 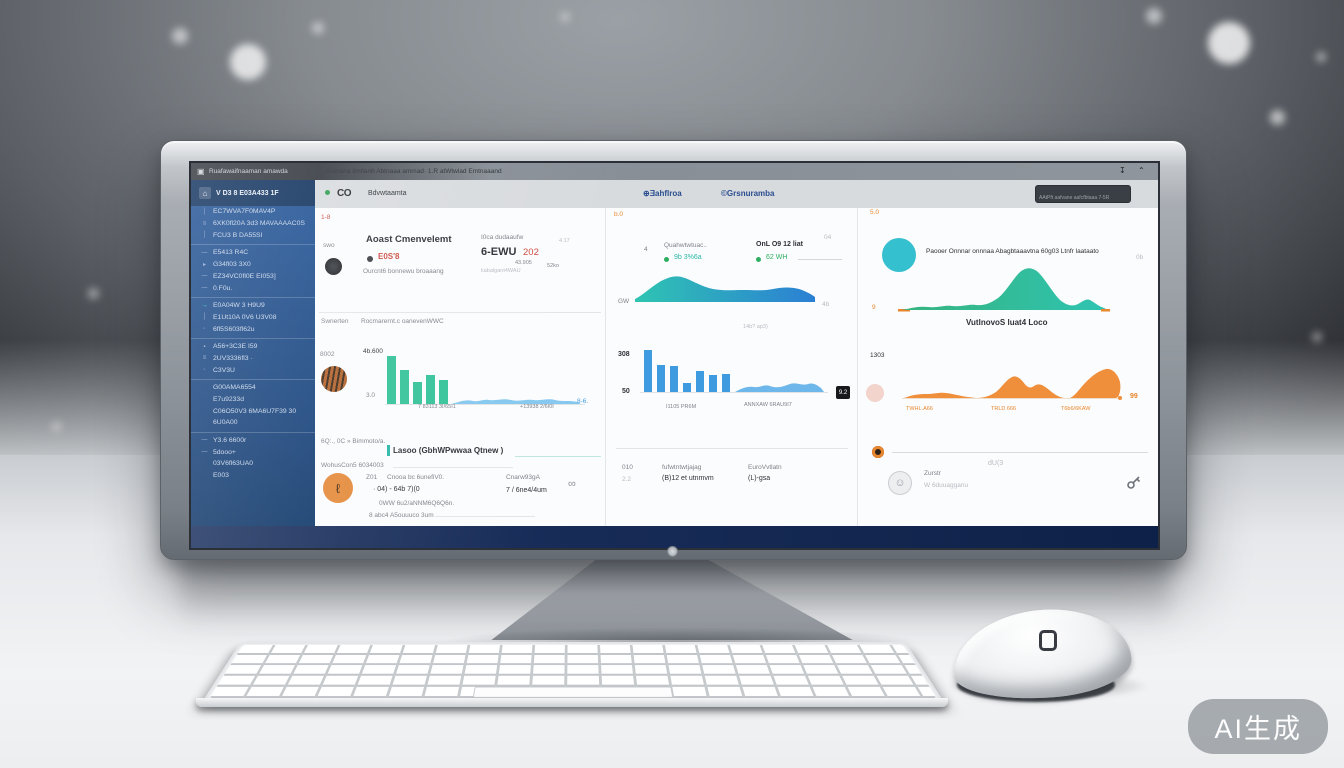 What do you see at coordinates (253, 423) in the screenshot?
I see `sidebar-item: 6U0A00` at bounding box center [253, 423].